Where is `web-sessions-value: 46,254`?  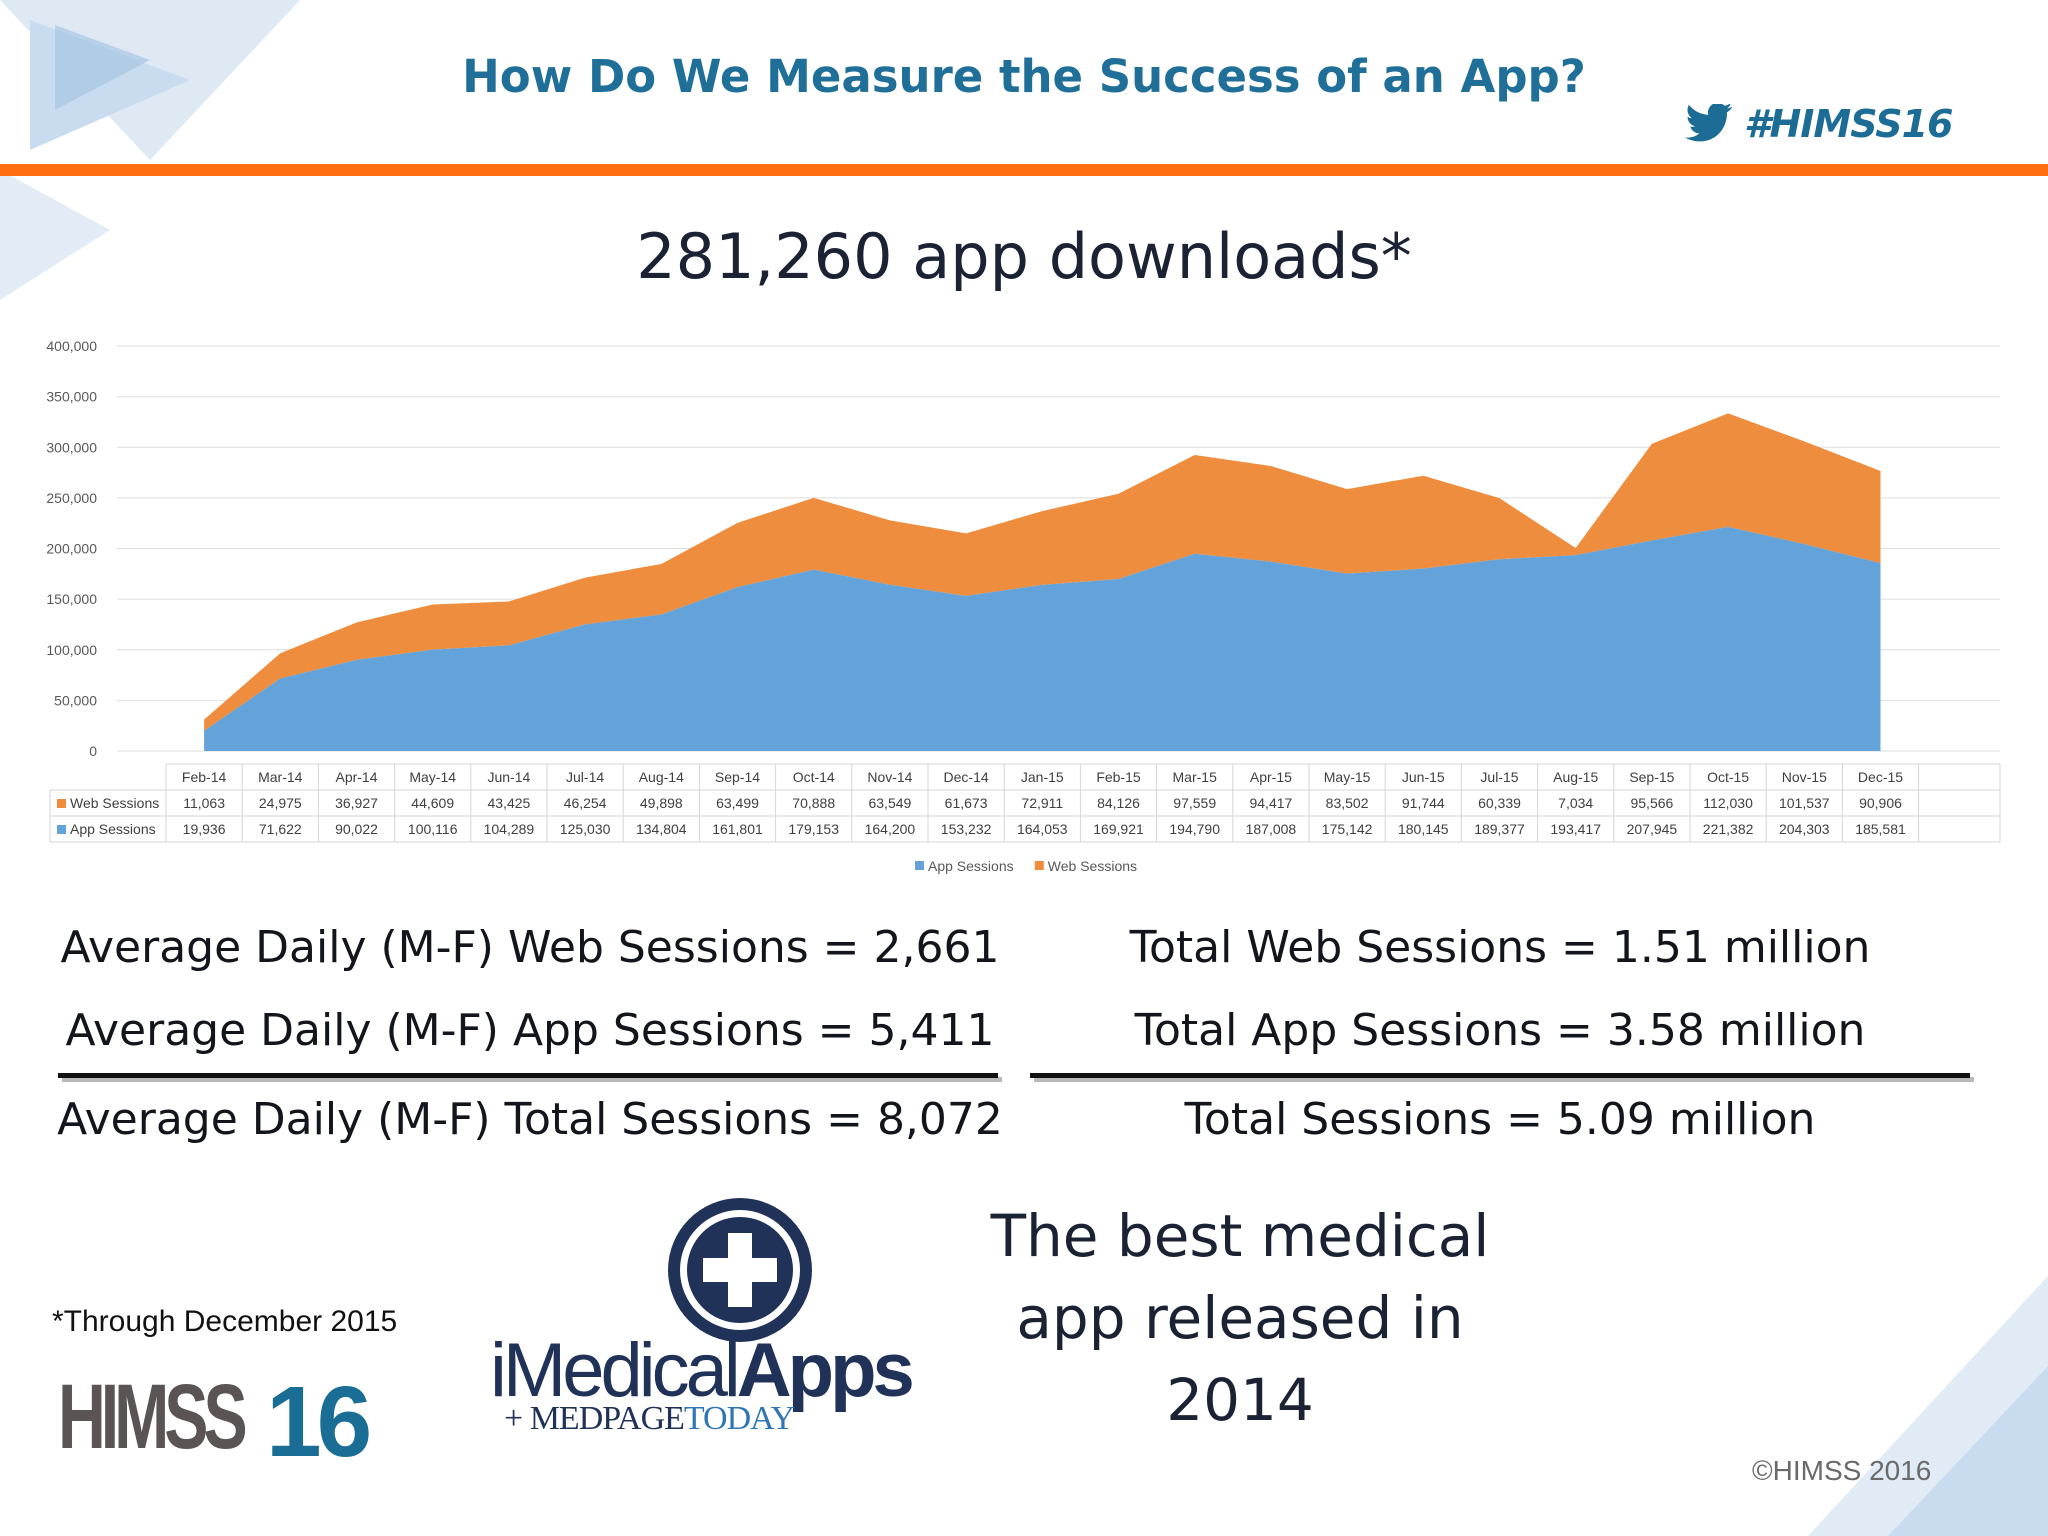 web-sessions-value: 46,254 is located at coordinates (585, 803).